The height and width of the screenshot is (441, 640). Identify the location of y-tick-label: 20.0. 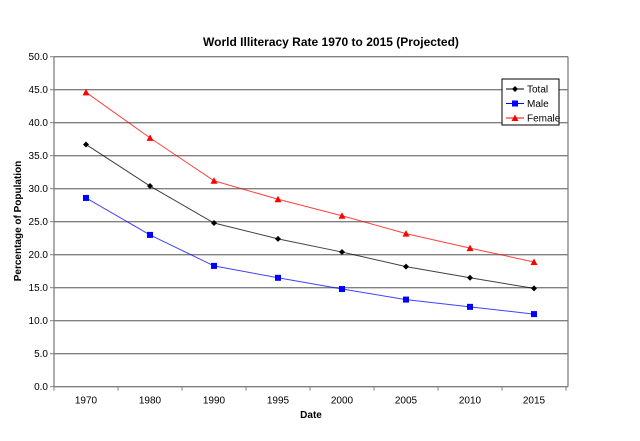
(39, 255).